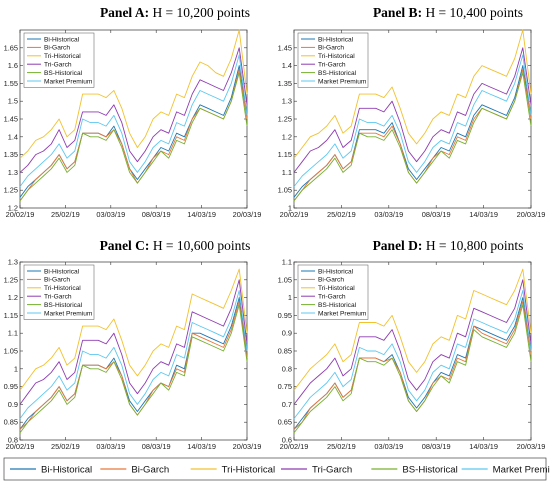  What do you see at coordinates (287, 404) in the screenshot?
I see `y-tick-label: 0.7` at bounding box center [287, 404].